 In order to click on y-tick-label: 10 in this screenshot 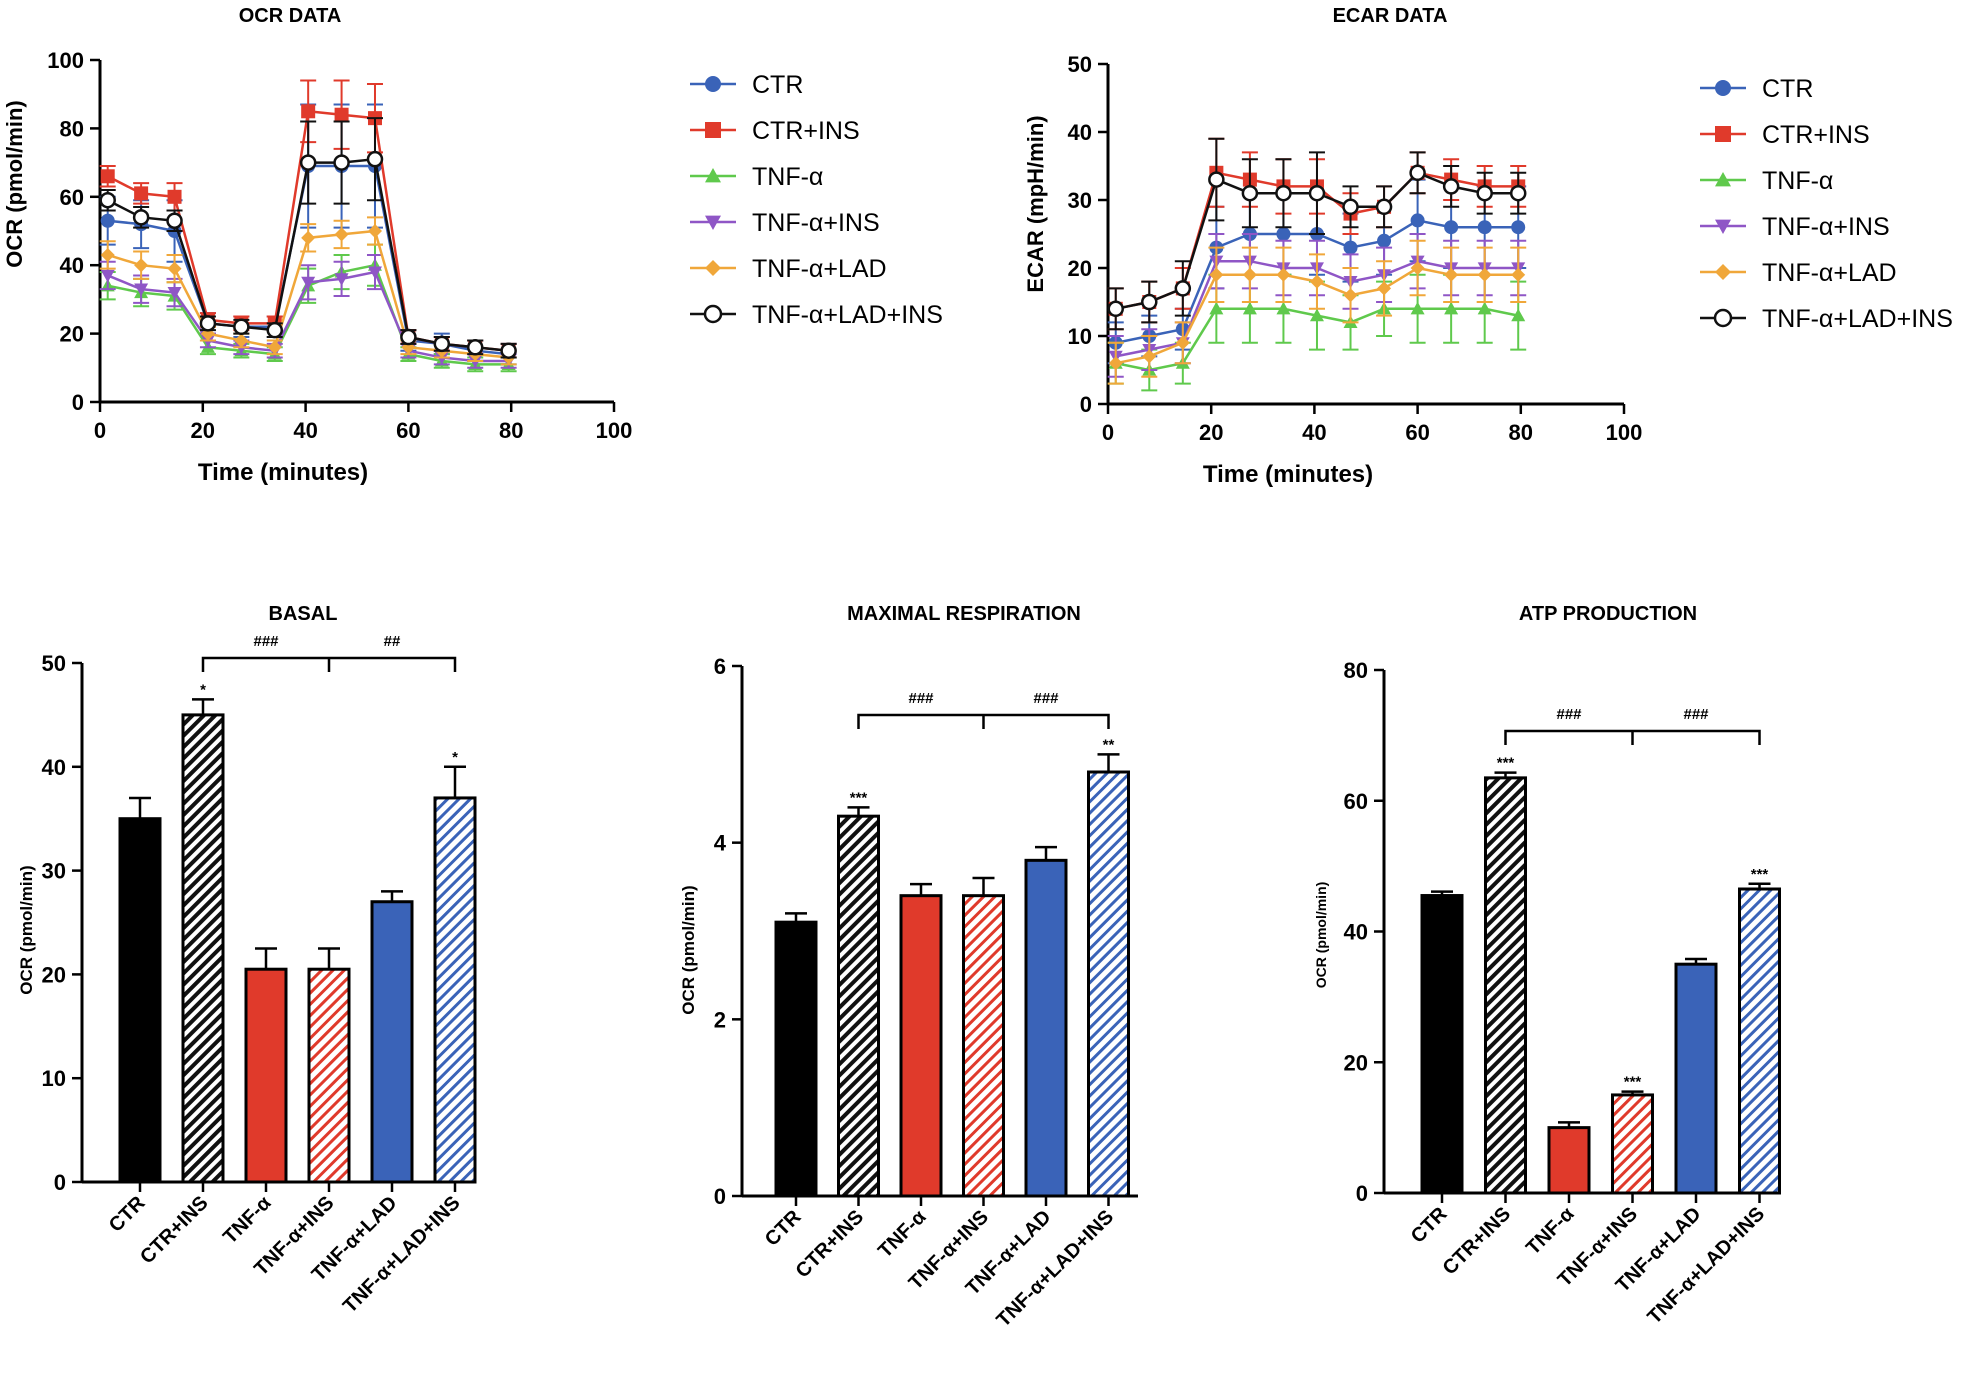, I will do `click(1080, 336)`.